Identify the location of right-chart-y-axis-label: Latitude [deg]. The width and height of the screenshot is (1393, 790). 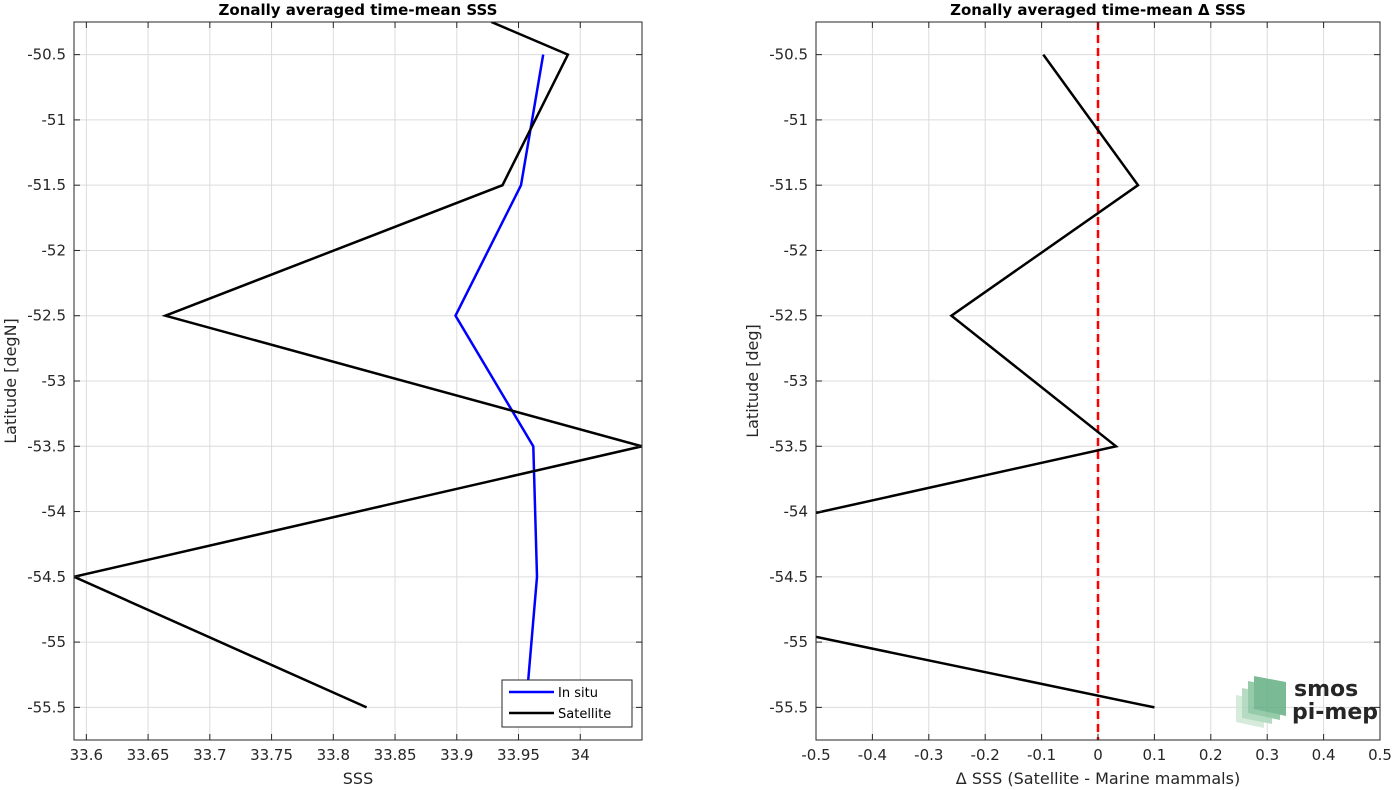
(752, 381).